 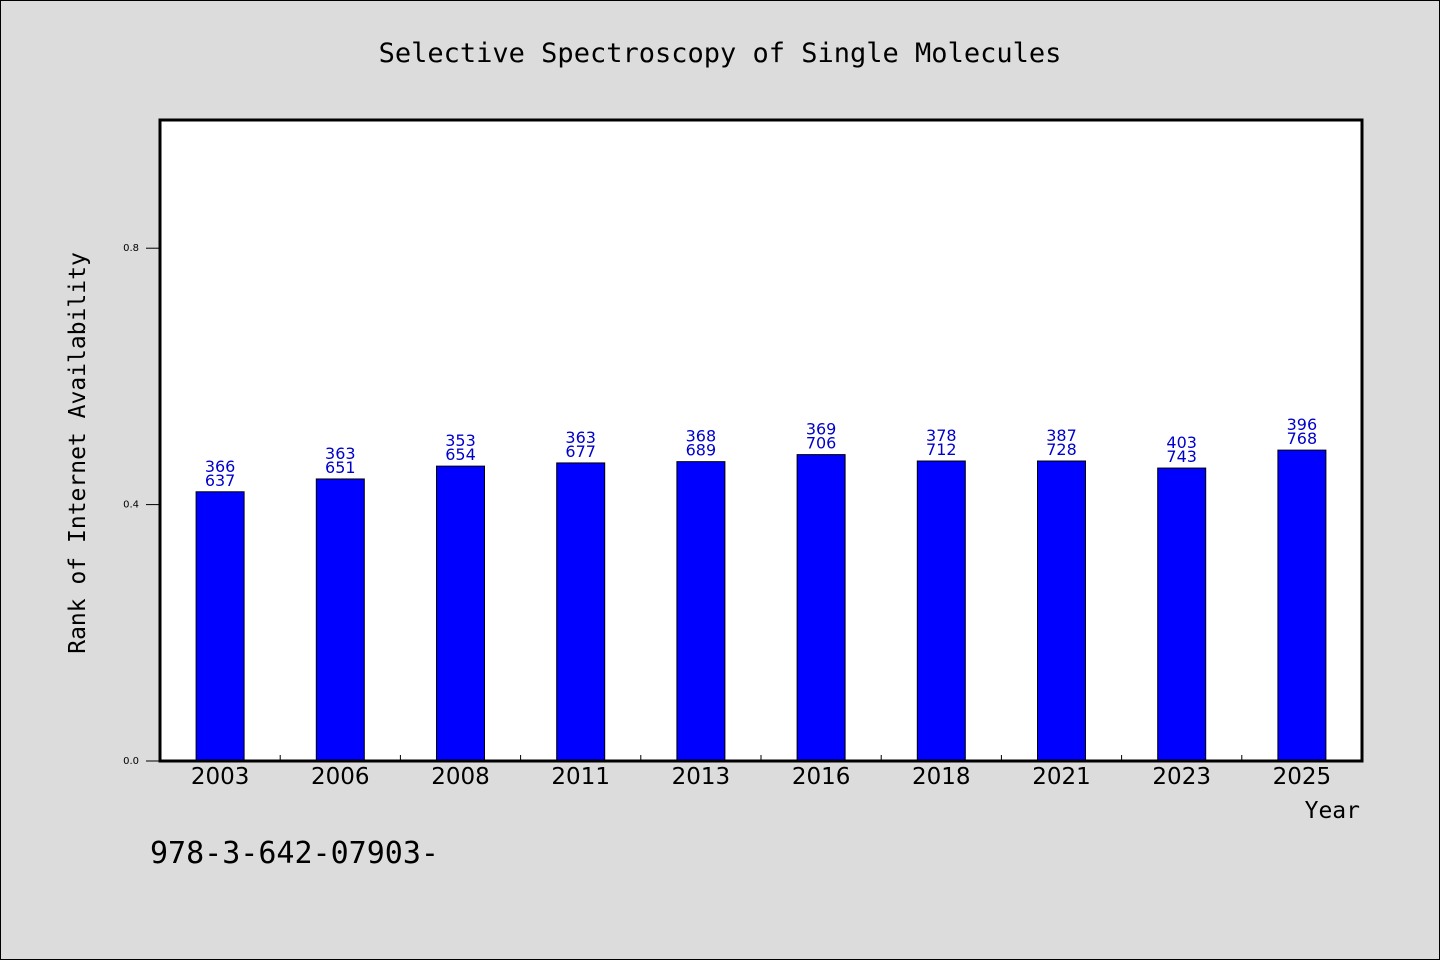 What do you see at coordinates (1181, 442) in the screenshot?
I see `data-label-2023-top: 403` at bounding box center [1181, 442].